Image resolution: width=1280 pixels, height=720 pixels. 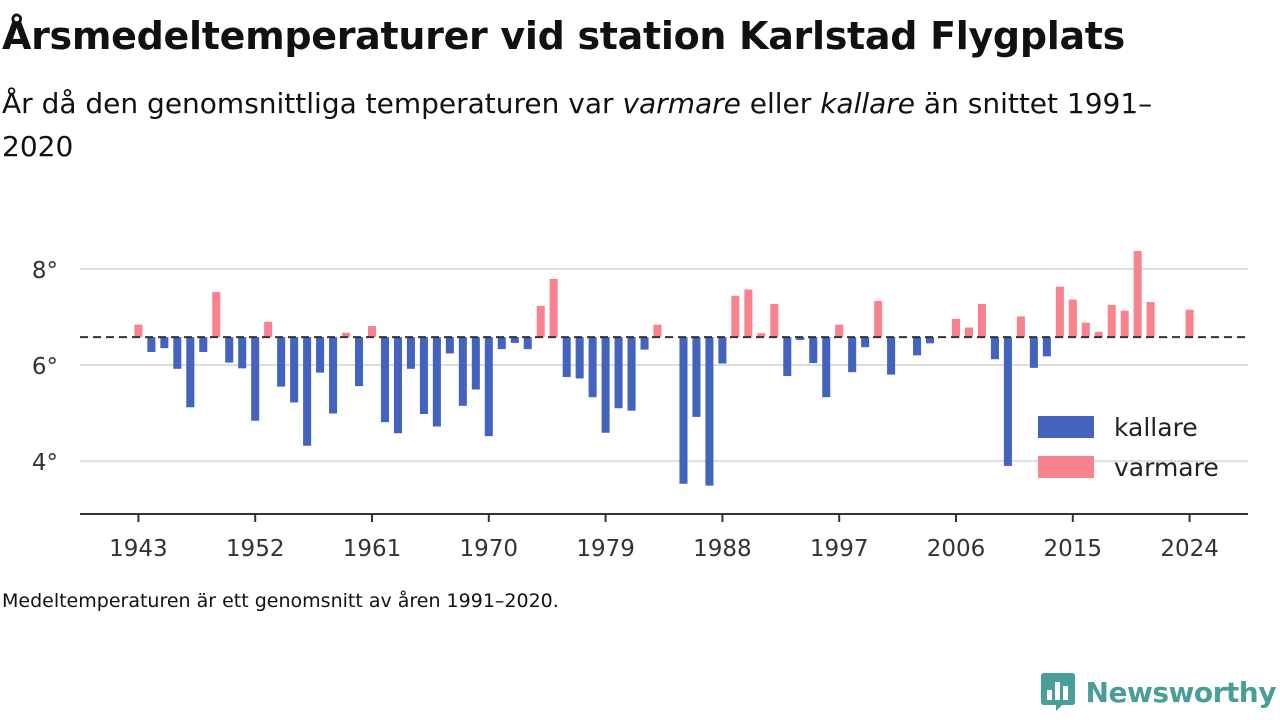 I want to click on y-tick-label: 4°, so click(x=45, y=463).